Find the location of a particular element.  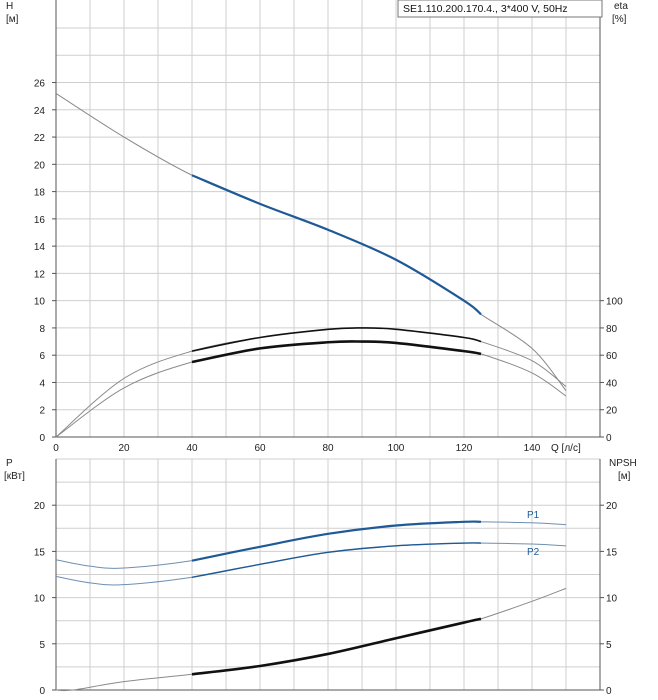

eta-tick-label: 40 is located at coordinates (612, 383).